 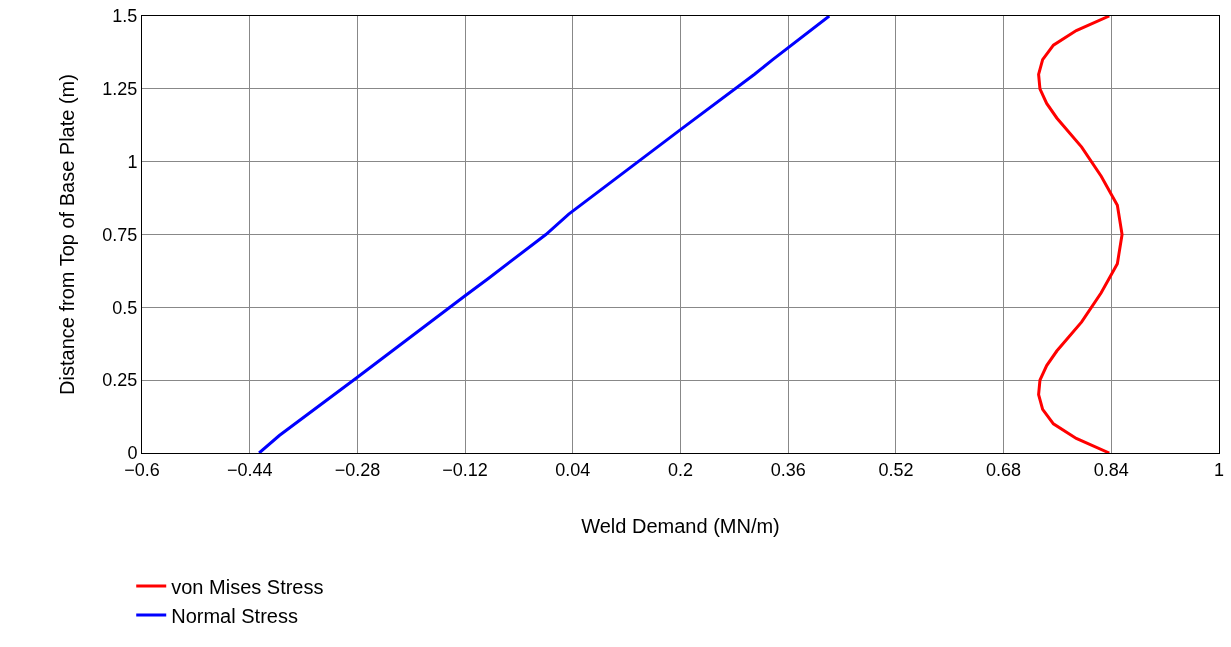 I want to click on legend-label: von Mises Stress, so click(x=247, y=586).